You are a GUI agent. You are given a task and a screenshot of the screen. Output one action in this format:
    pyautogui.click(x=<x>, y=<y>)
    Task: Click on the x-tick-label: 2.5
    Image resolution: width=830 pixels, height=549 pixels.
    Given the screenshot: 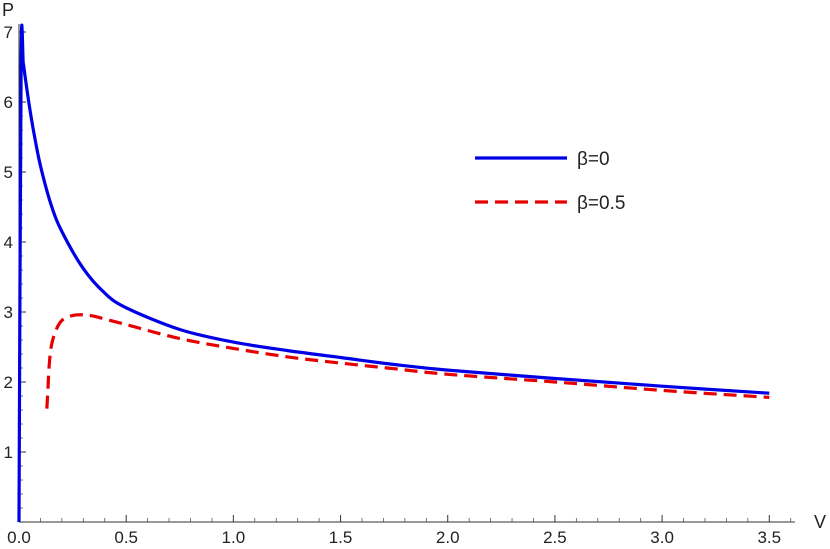 What is the action you would take?
    pyautogui.click(x=555, y=537)
    